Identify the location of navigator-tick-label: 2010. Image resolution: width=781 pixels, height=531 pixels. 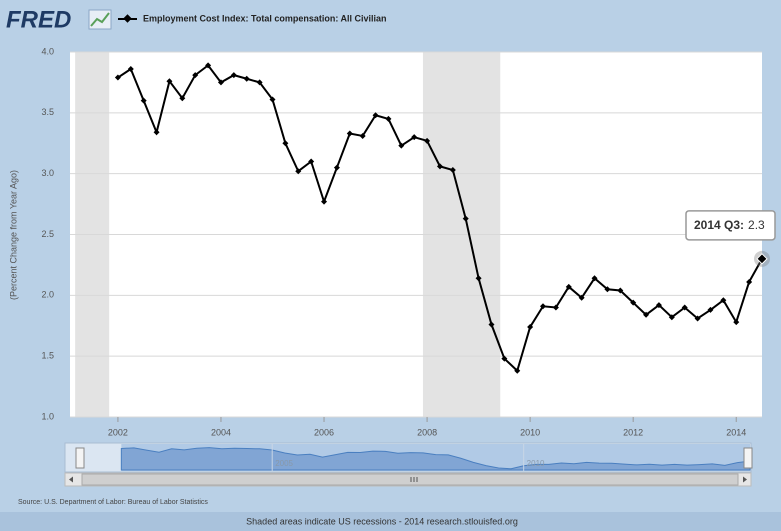
(536, 463).